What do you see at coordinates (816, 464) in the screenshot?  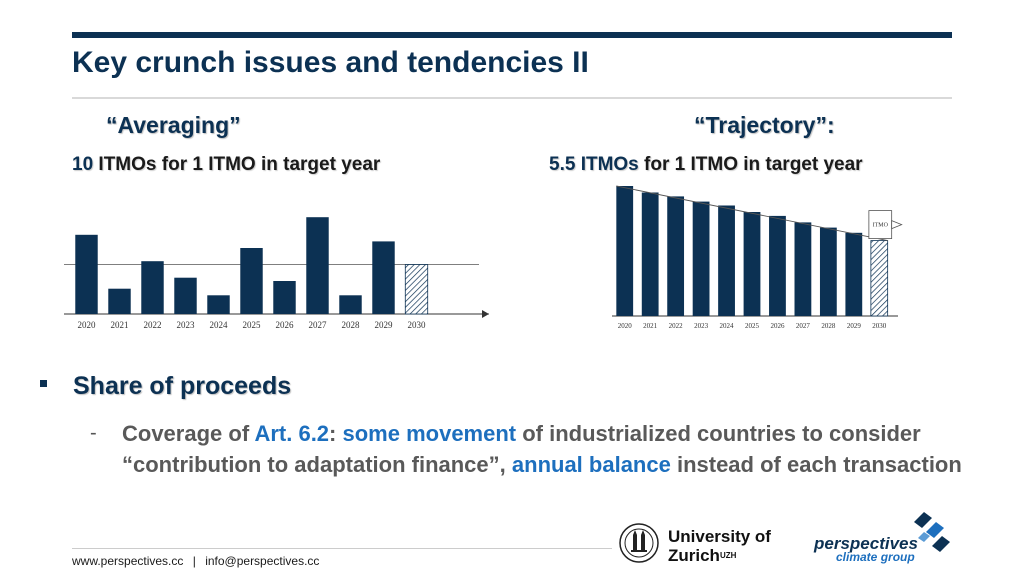 I see `paragraph-text: instead of each transaction` at bounding box center [816, 464].